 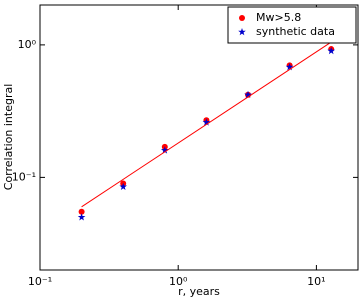 What do you see at coordinates (316, 281) in the screenshot?
I see `x-tick-label: 10¹` at bounding box center [316, 281].